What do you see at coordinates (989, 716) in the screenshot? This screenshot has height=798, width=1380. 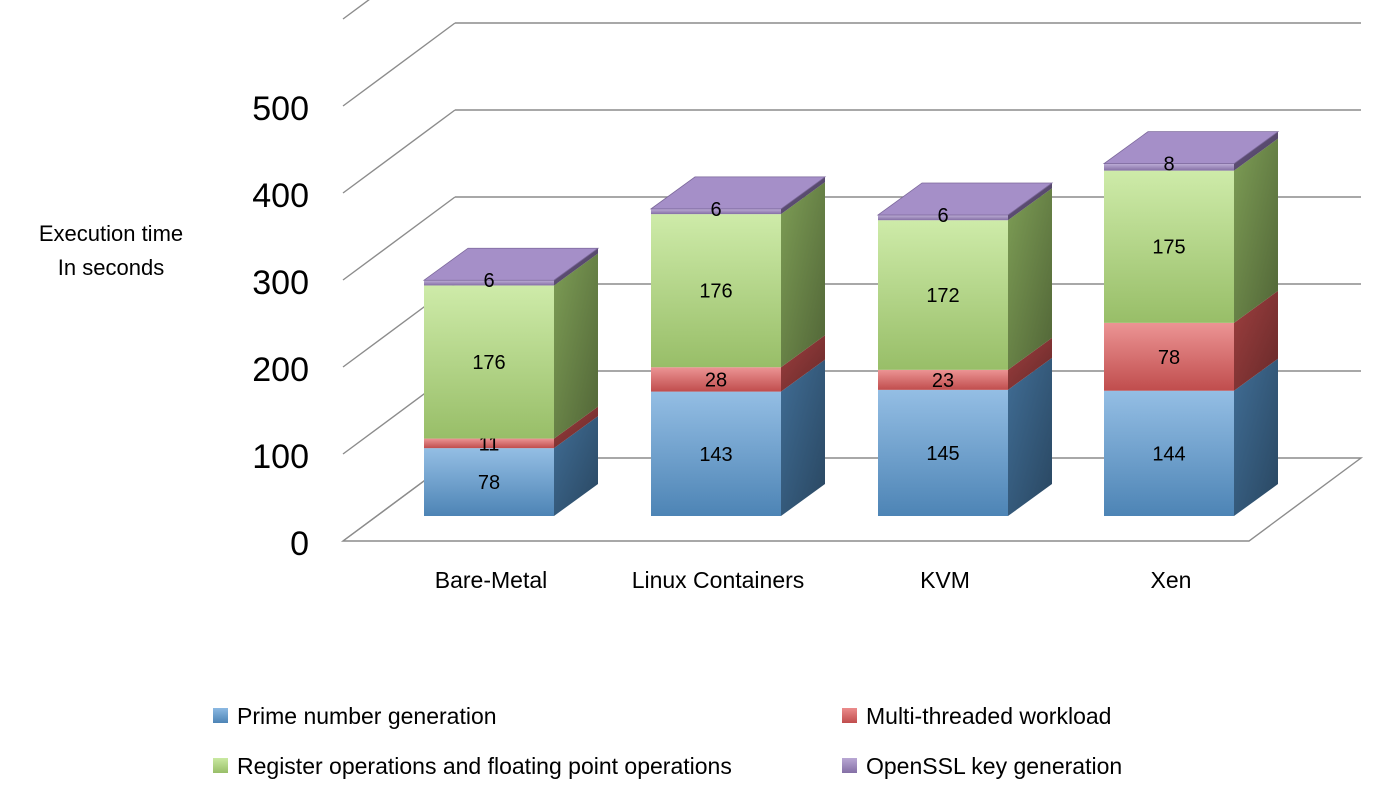 I see `legend-label-multithreaded: Multi-threaded workload` at bounding box center [989, 716].